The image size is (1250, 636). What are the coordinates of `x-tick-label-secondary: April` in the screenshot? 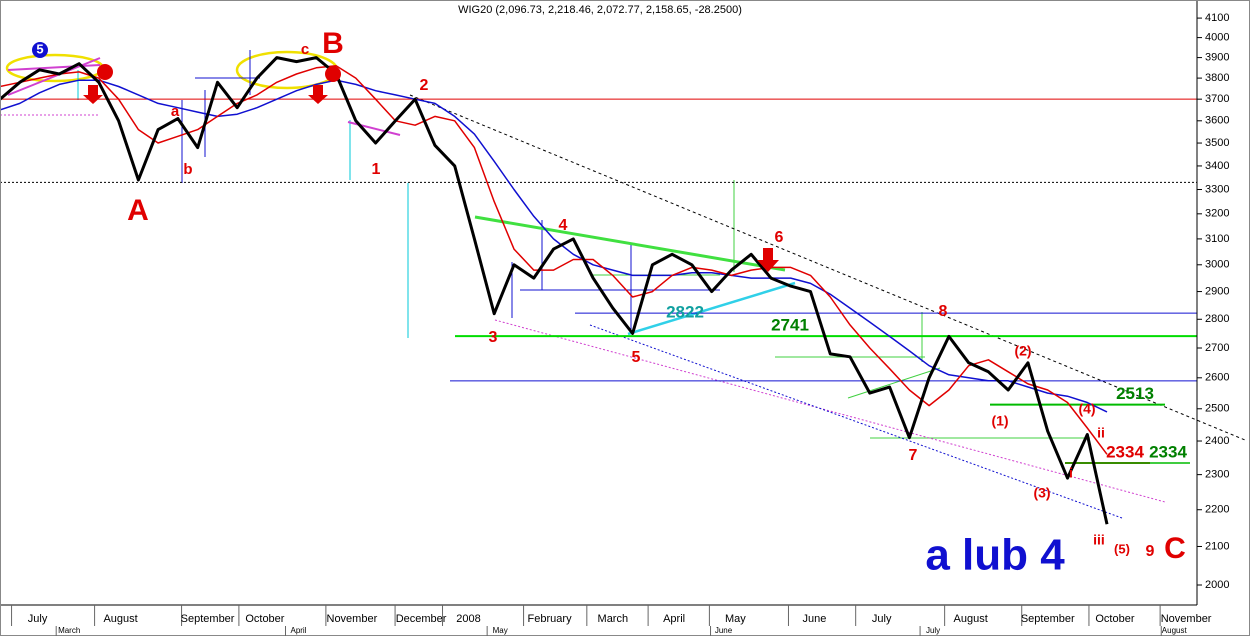 It's located at (298, 630).